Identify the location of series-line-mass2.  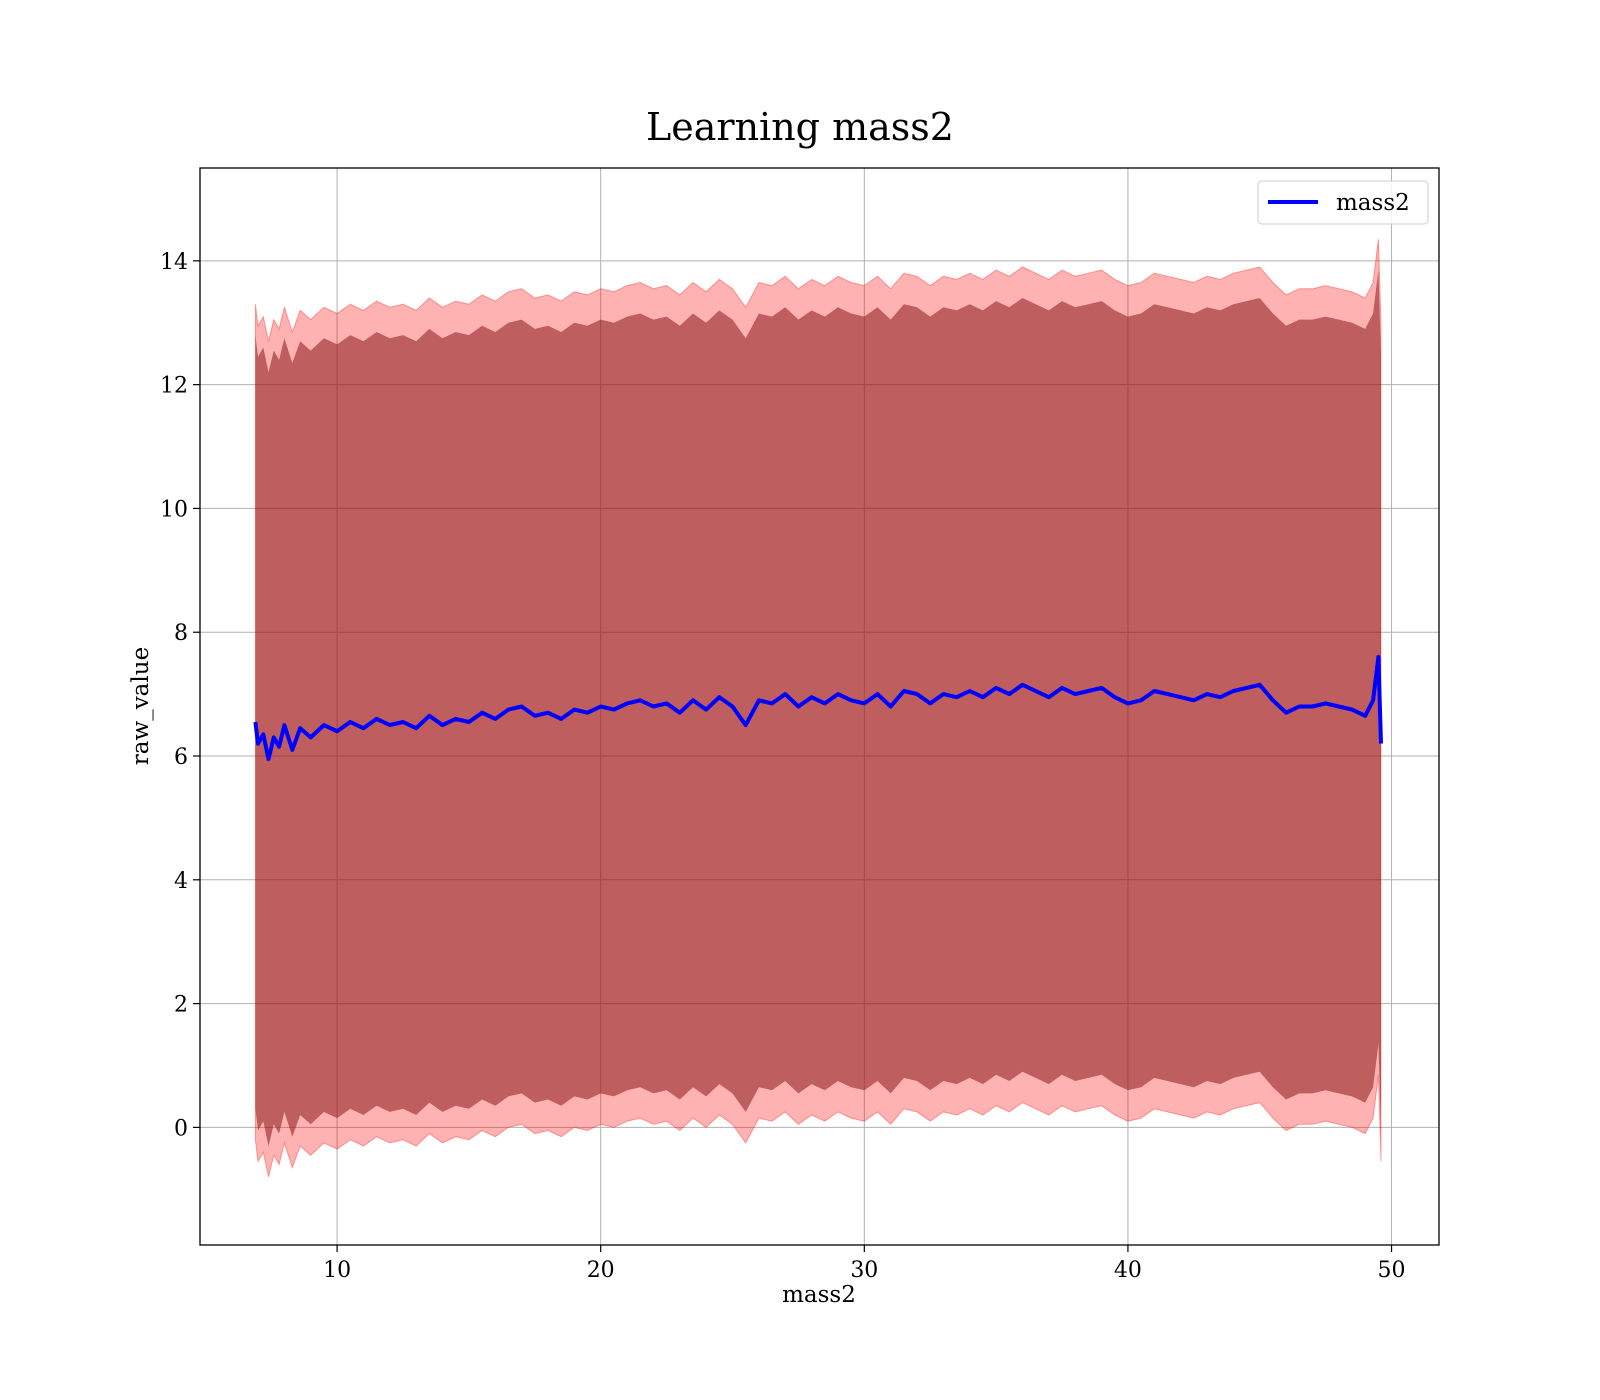
(818, 708).